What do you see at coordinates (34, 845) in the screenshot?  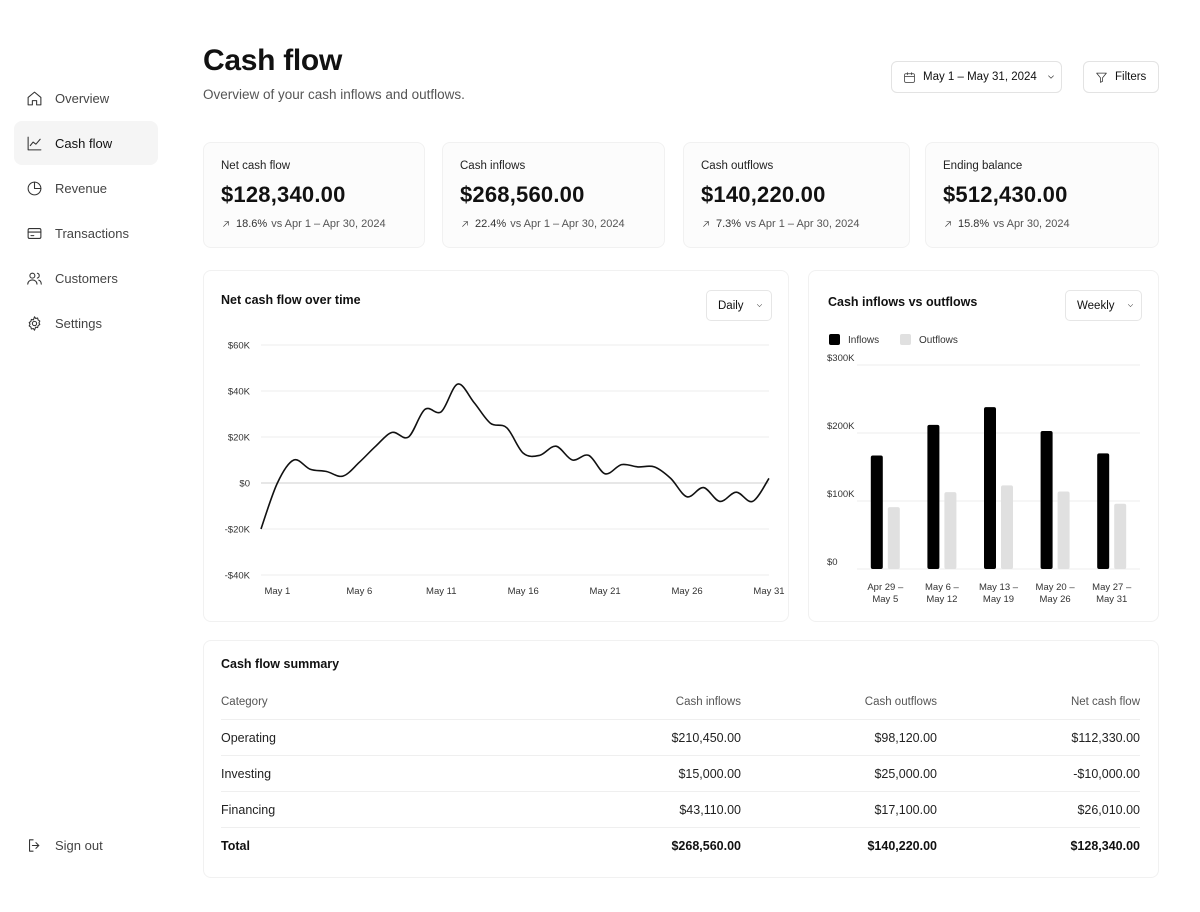 I see `sign-out-icon` at bounding box center [34, 845].